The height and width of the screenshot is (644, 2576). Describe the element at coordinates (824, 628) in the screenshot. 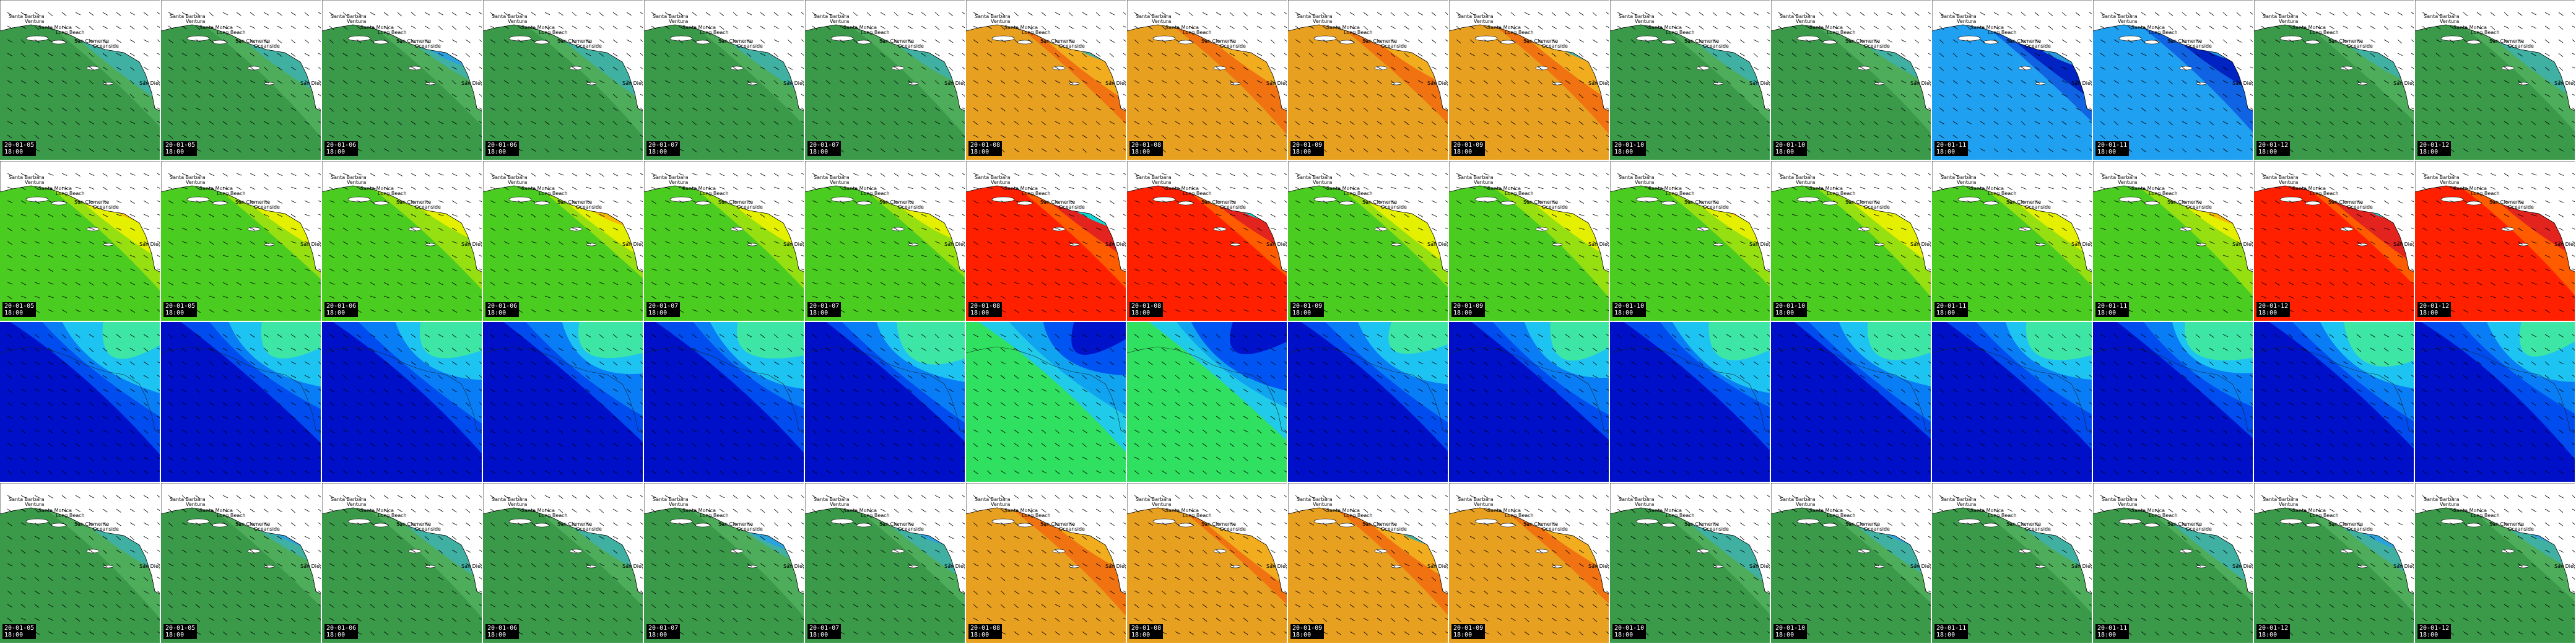

I see `timestamp-date: 20-01-07` at that location.